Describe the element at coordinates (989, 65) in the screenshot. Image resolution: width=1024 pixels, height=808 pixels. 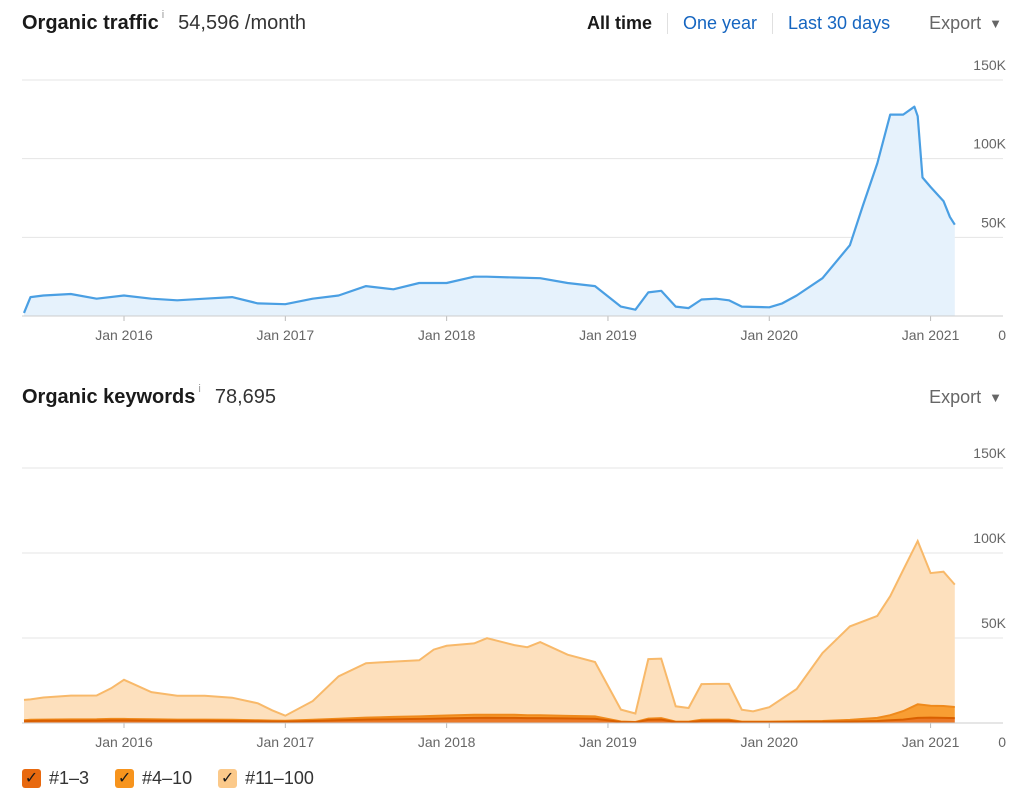
I see `traffic-y-tick-label: 150K` at that location.